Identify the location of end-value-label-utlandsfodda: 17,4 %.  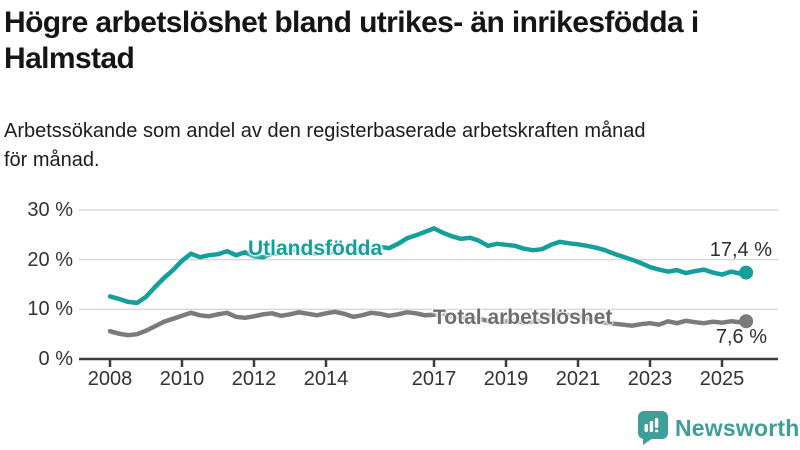
(740, 250).